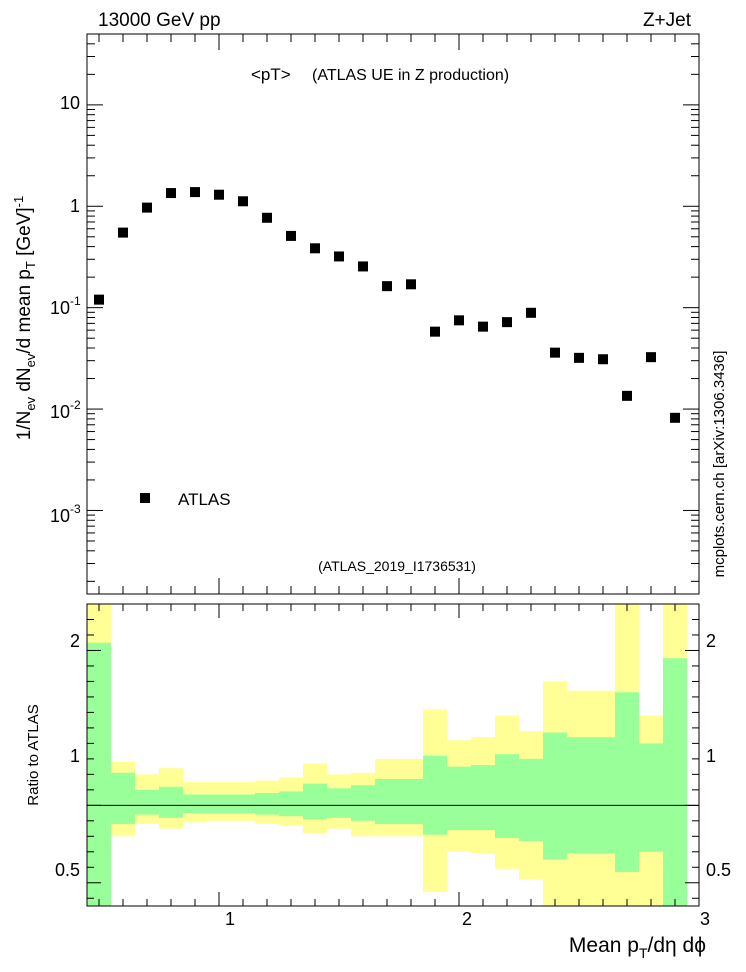 Image resolution: width=746 pixels, height=972 pixels. What do you see at coordinates (705, 919) in the screenshot?
I see `xtick-label-3: 3` at bounding box center [705, 919].